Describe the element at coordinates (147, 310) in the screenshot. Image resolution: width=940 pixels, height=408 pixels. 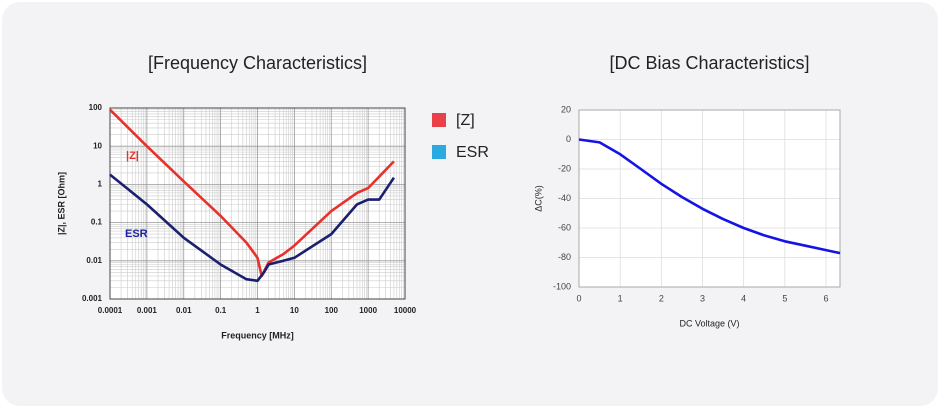
I see `x-tick-label: 0.001` at that location.